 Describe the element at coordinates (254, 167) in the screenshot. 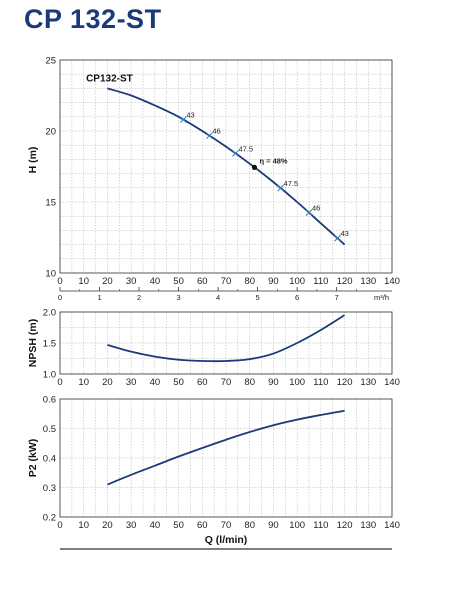

I see `best-efficiency-point` at that location.